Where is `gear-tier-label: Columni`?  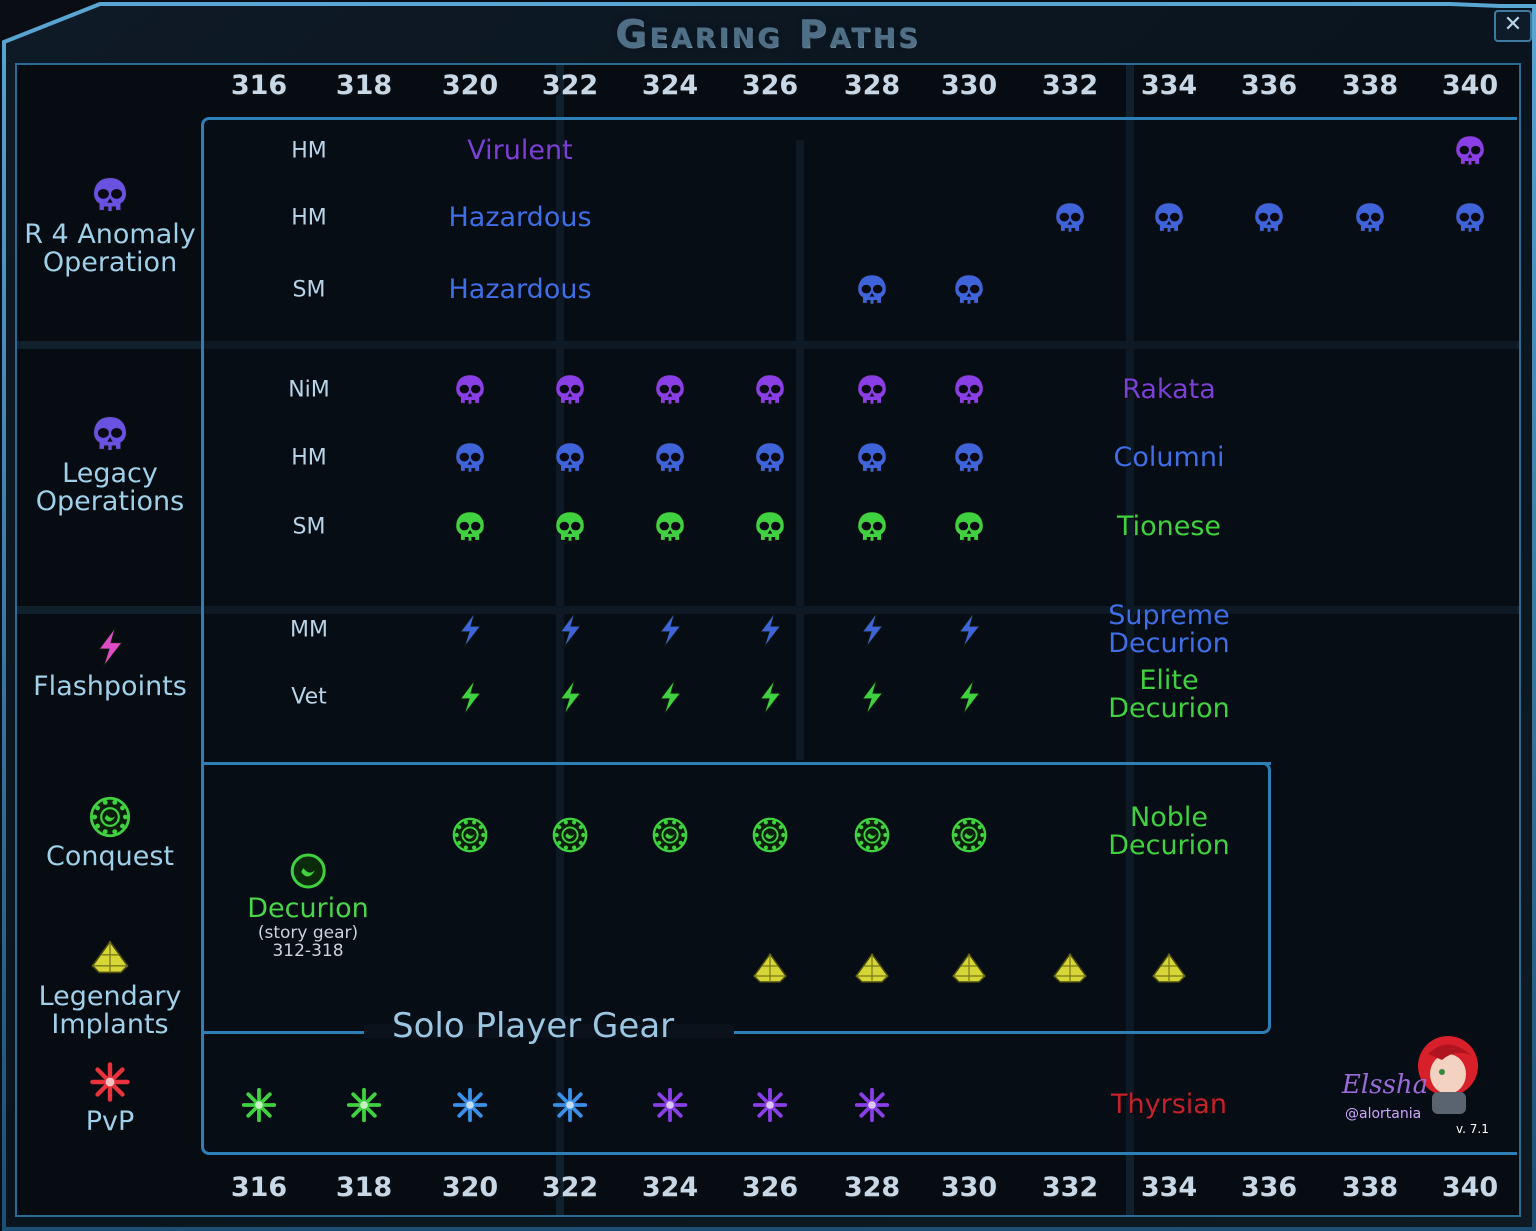
gear-tier-label: Columni is located at coordinates (1169, 458).